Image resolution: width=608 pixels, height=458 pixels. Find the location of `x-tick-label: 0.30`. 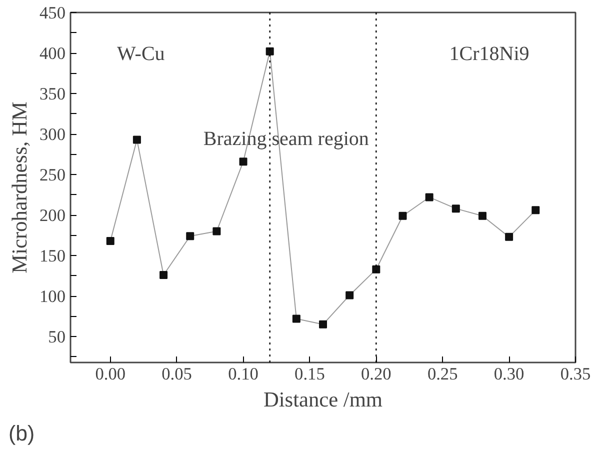

x-tick-label: 0.30 is located at coordinates (509, 374).